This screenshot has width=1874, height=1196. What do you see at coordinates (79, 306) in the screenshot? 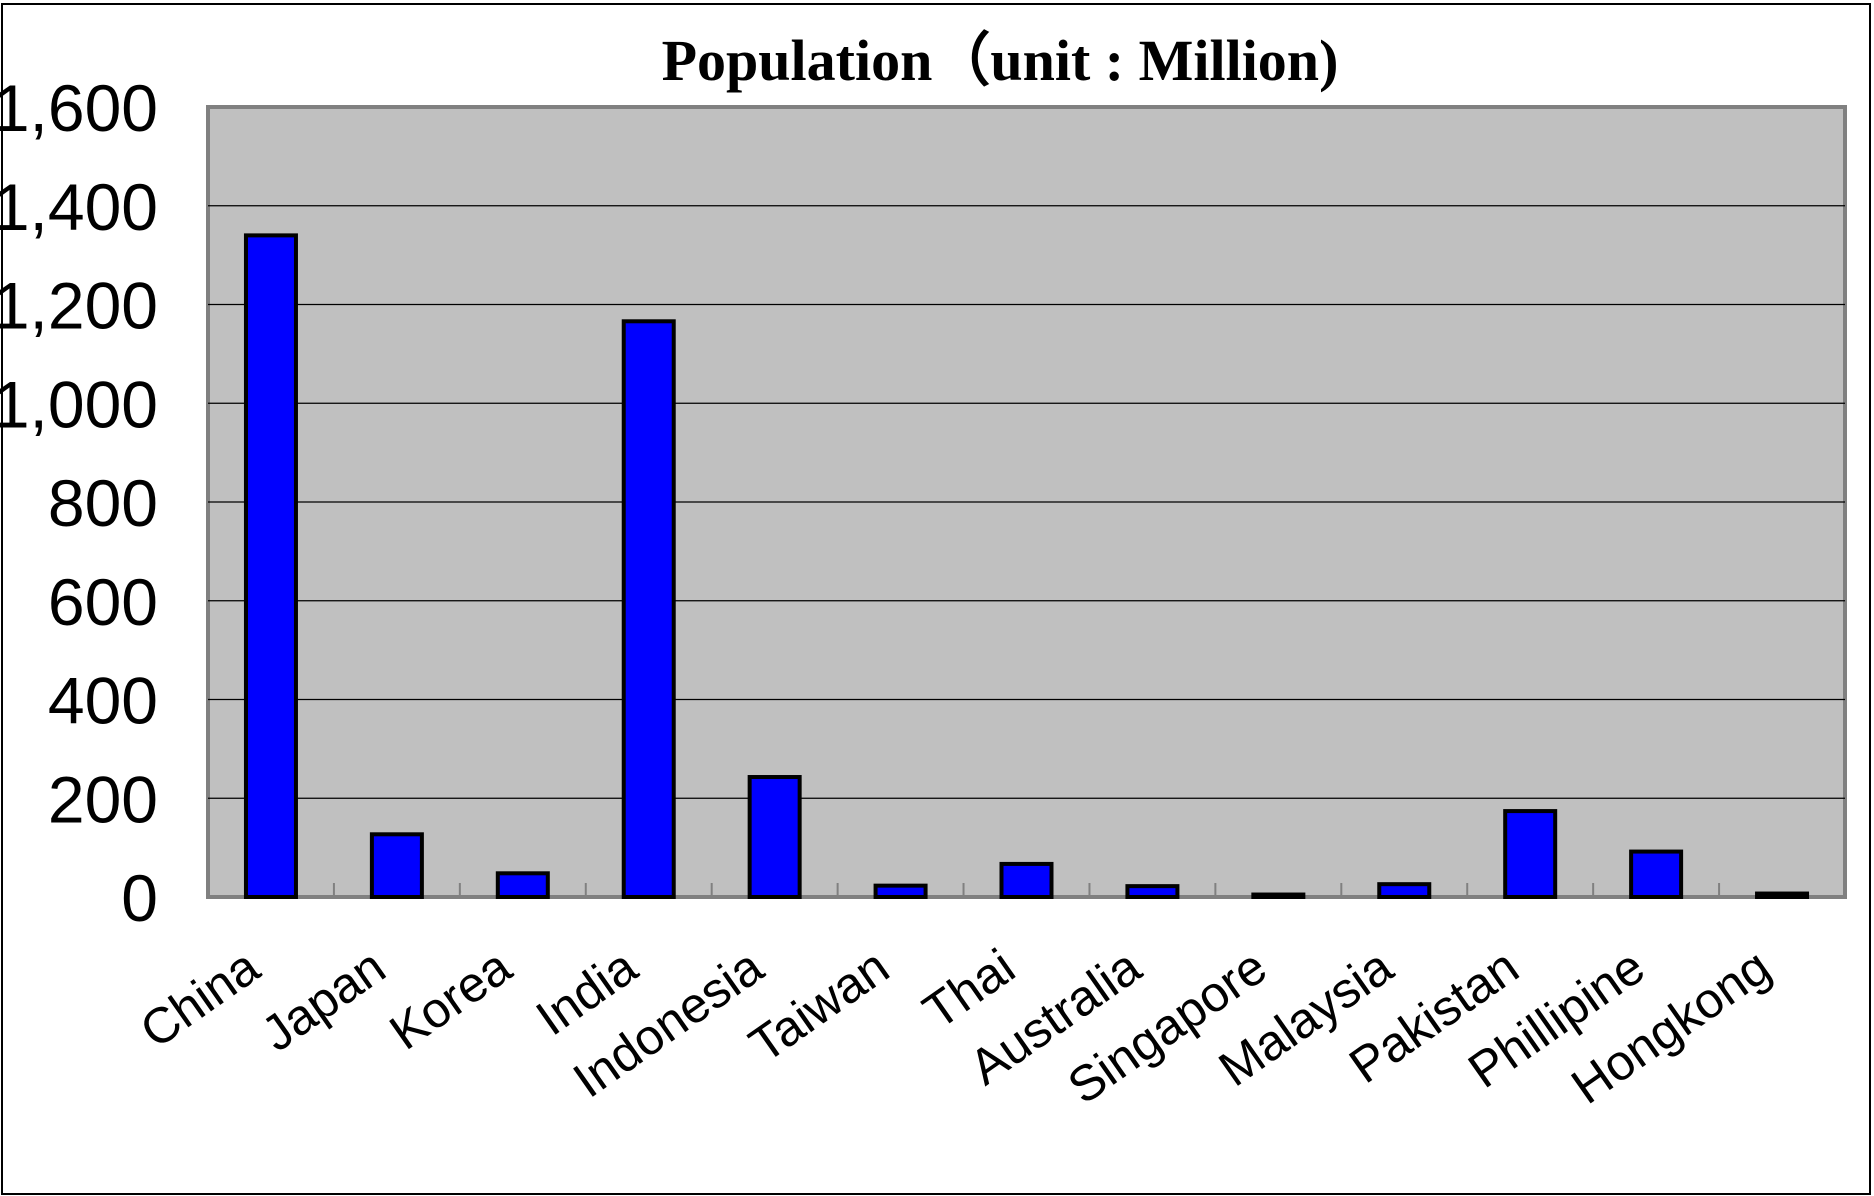
I see `y-tick-label: 1,200` at bounding box center [79, 306].